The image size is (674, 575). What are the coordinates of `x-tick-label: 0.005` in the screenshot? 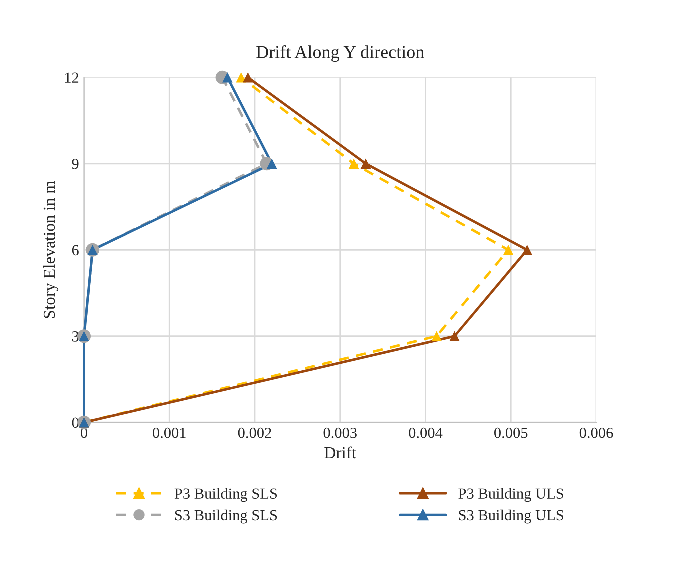 It's located at (511, 433).